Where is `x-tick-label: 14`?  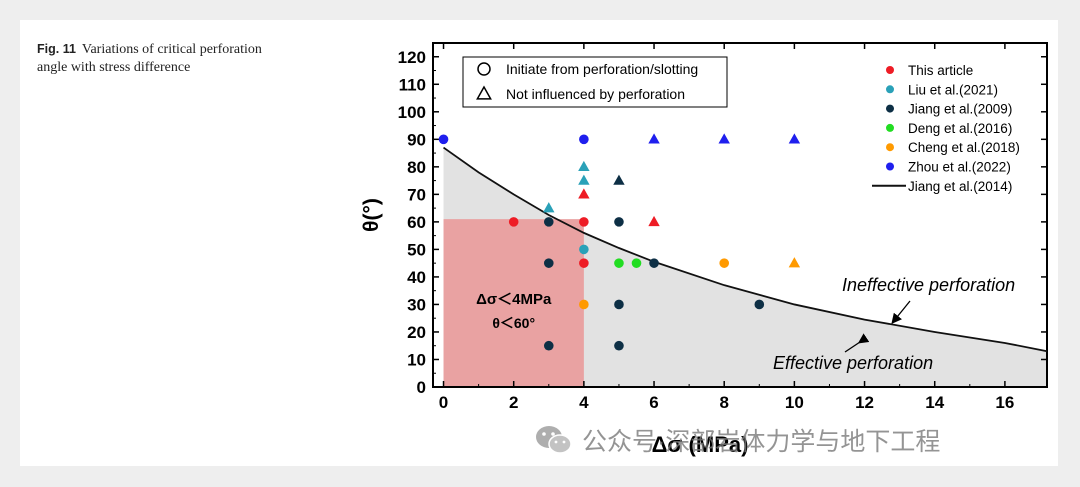 x-tick-label: 14 is located at coordinates (934, 402).